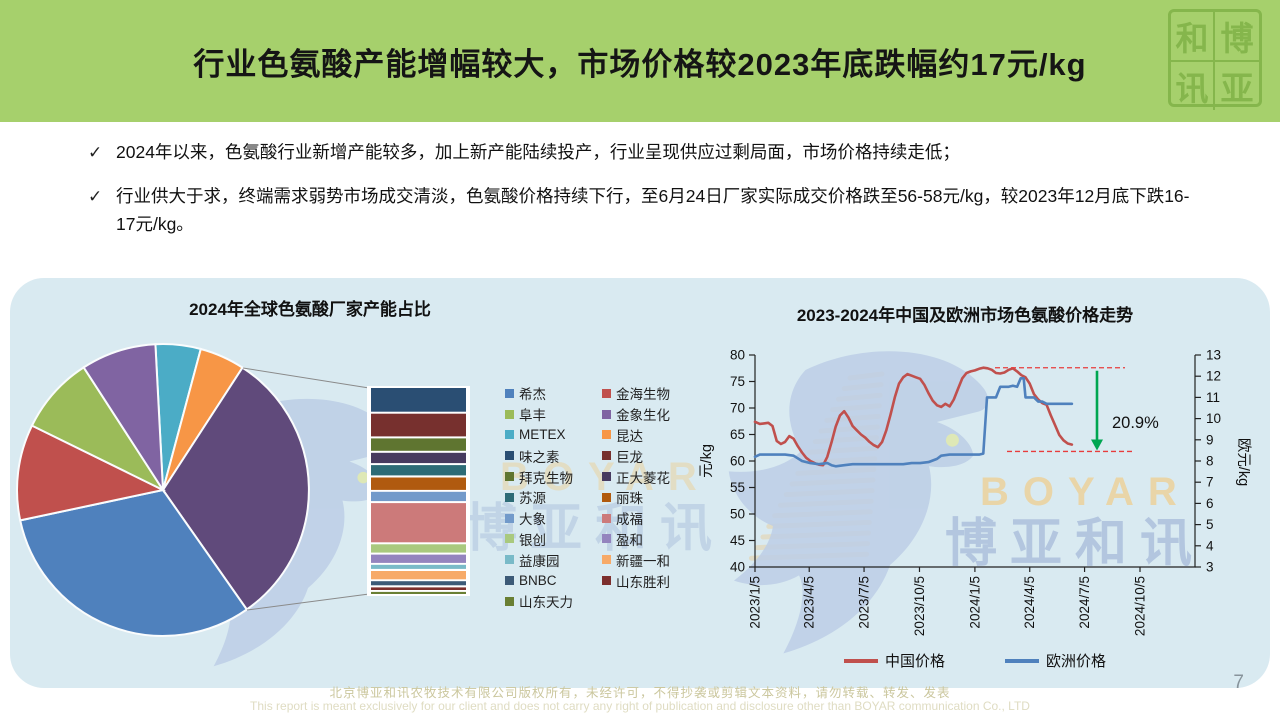  Describe the element at coordinates (643, 561) in the screenshot. I see `legend-label: 新疆一和` at that location.